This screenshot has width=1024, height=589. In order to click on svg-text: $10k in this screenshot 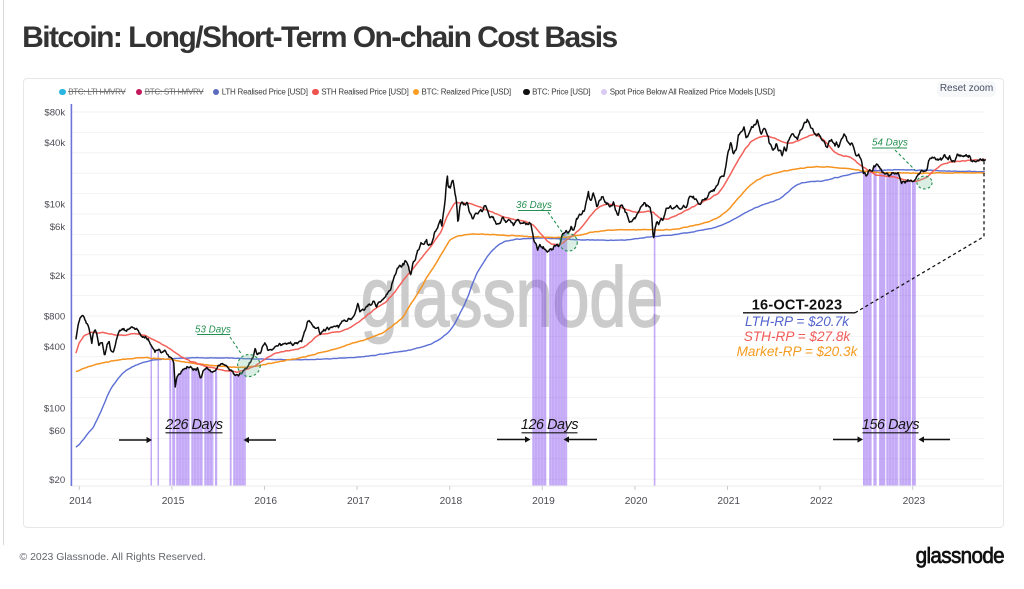, I will do `click(54, 205)`.